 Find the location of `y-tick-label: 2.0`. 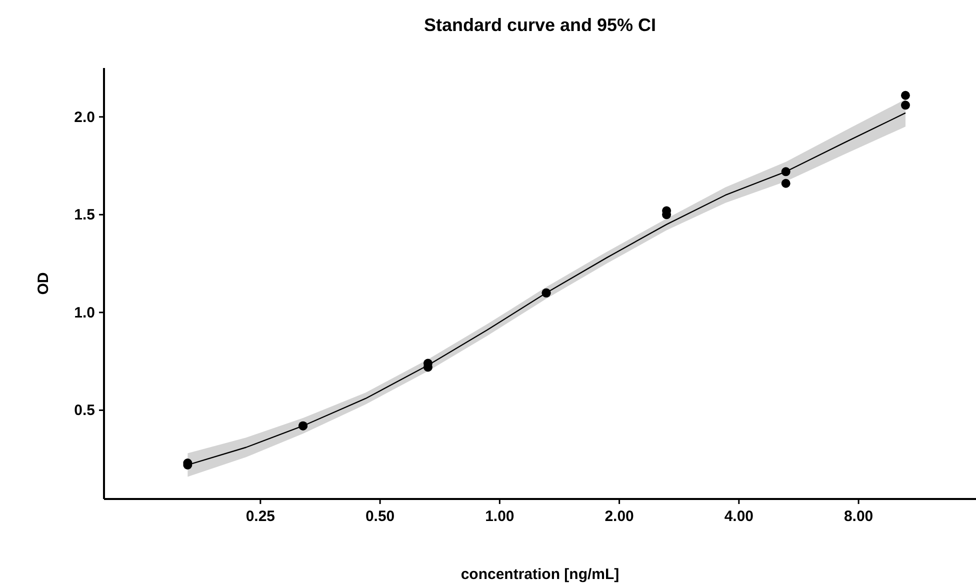

y-tick-label: 2.0 is located at coordinates (84, 117).